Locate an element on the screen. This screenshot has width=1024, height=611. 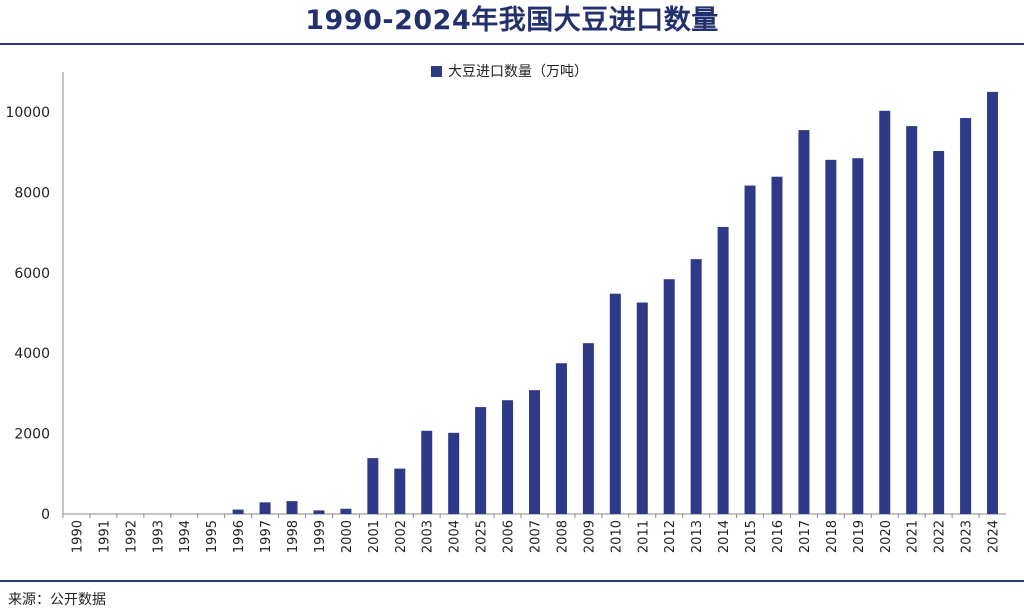
x-tick-label: 2011 is located at coordinates (643, 536).